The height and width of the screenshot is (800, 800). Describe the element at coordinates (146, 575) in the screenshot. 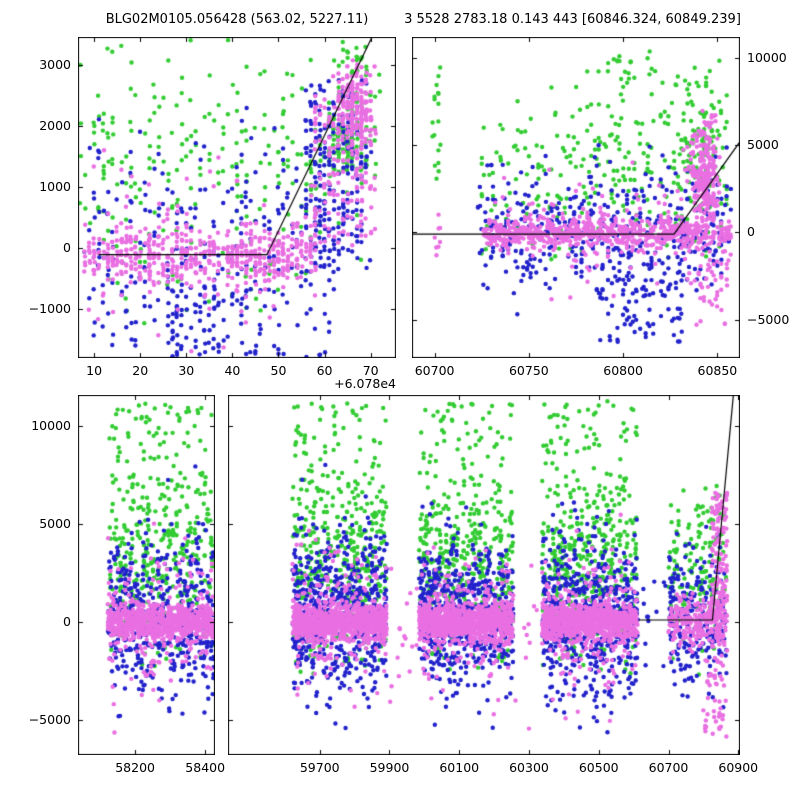

I see `panel-canvas-bottom-left` at that location.